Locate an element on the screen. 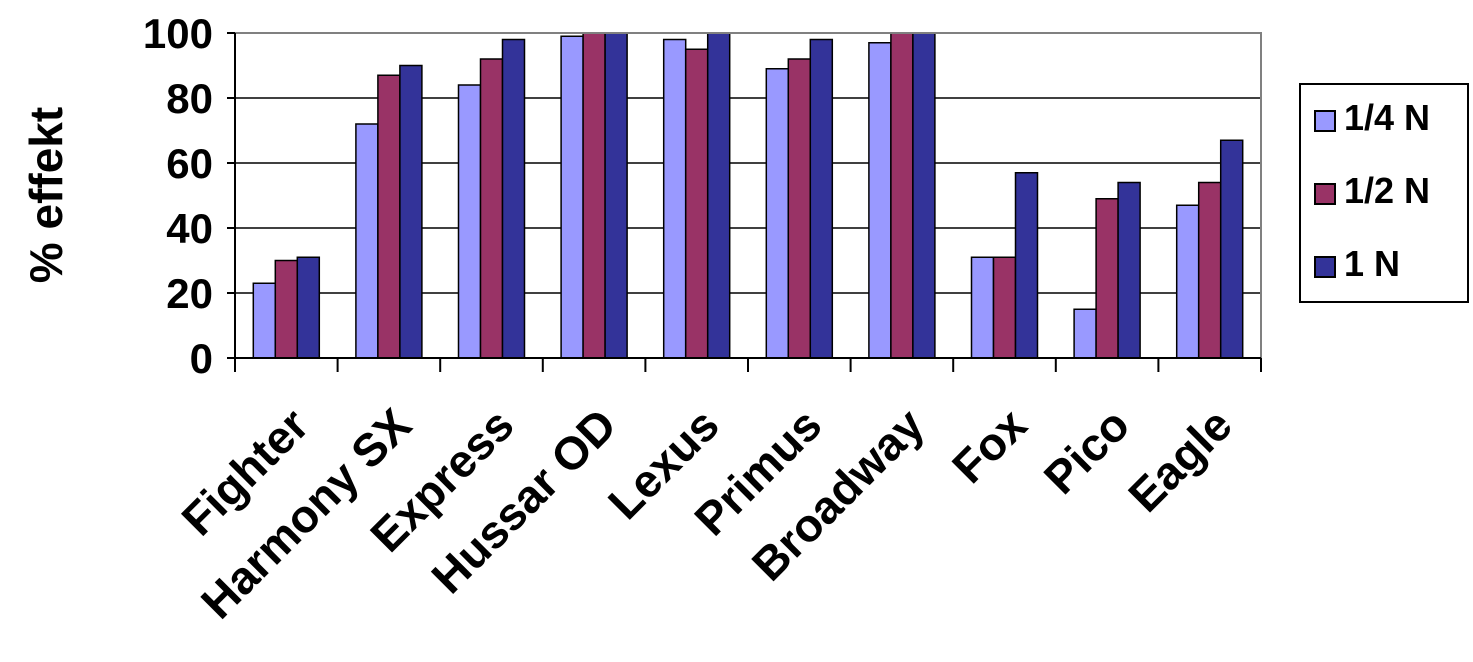 This screenshot has height=662, width=1473. y-tick-label: 40 is located at coordinates (189, 228).